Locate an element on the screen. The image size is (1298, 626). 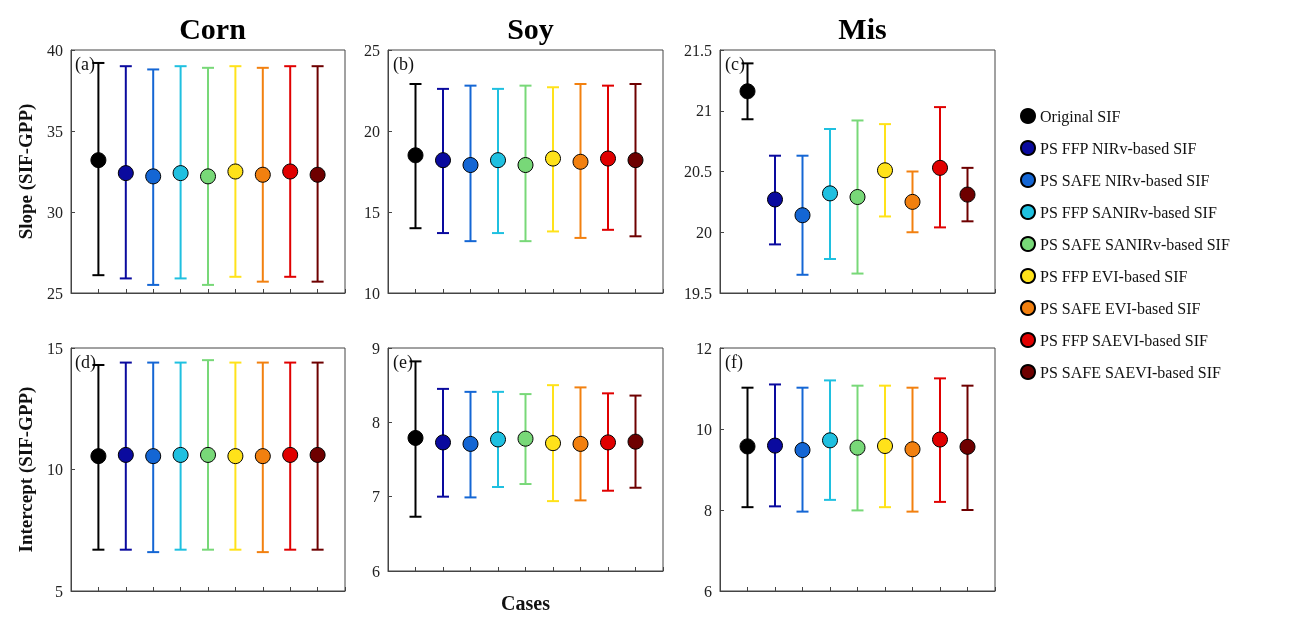
legend-label: PS SAFE EVI-based SIF is located at coordinates (1120, 308).